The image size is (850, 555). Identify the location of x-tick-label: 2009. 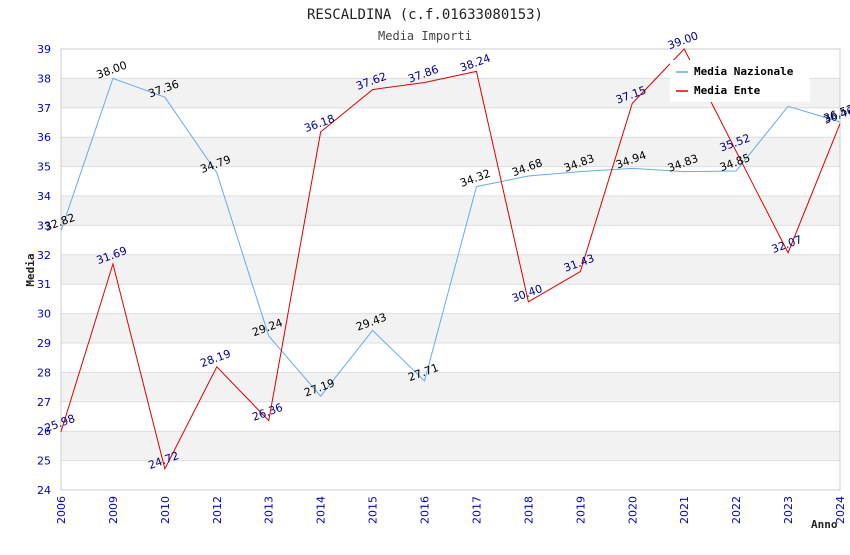
(113, 510).